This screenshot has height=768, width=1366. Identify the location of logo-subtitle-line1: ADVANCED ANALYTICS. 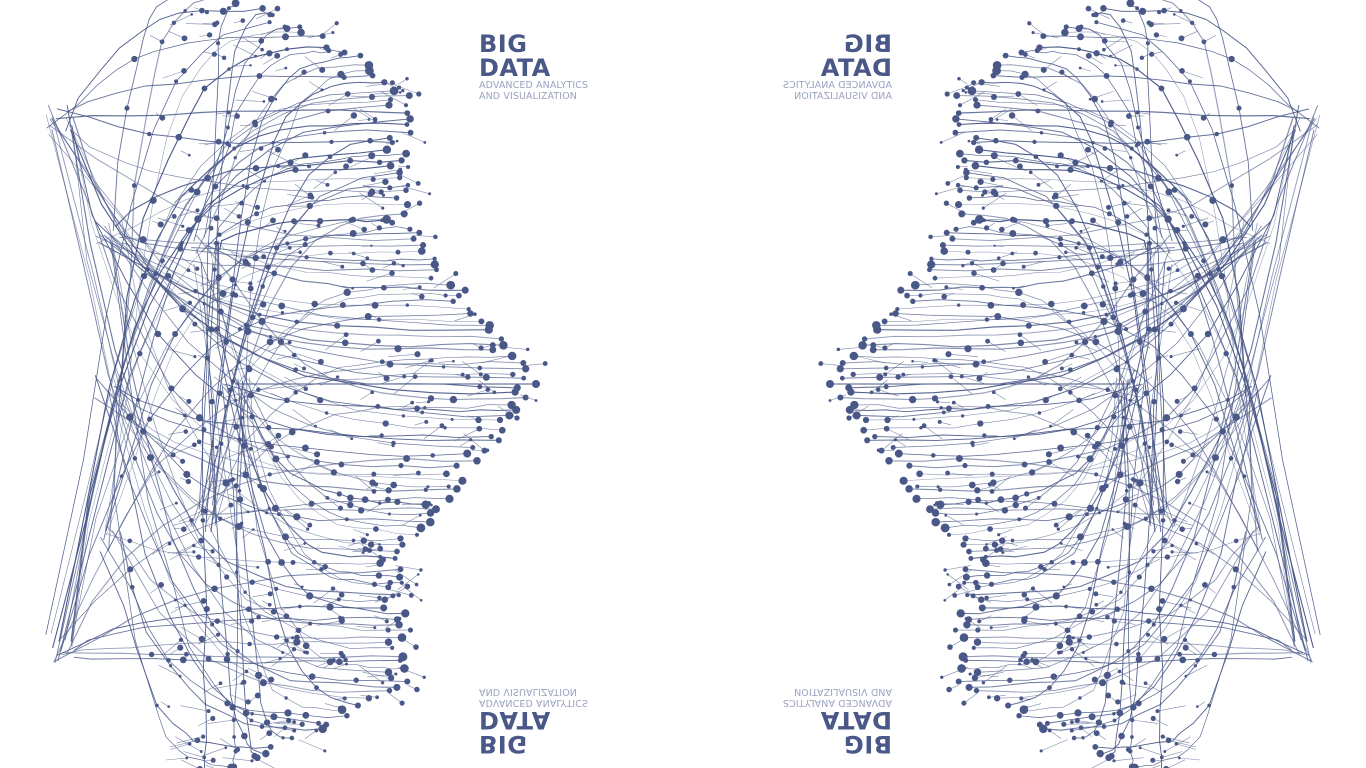
(837, 702).